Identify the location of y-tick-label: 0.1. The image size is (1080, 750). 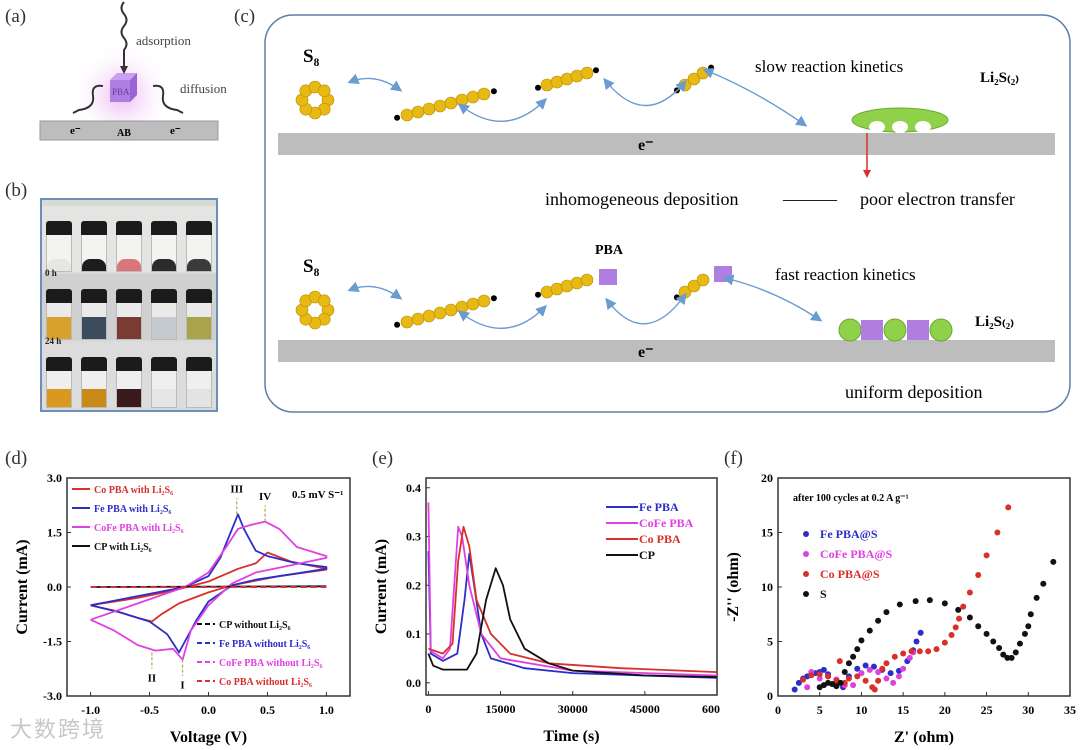
(413, 634).